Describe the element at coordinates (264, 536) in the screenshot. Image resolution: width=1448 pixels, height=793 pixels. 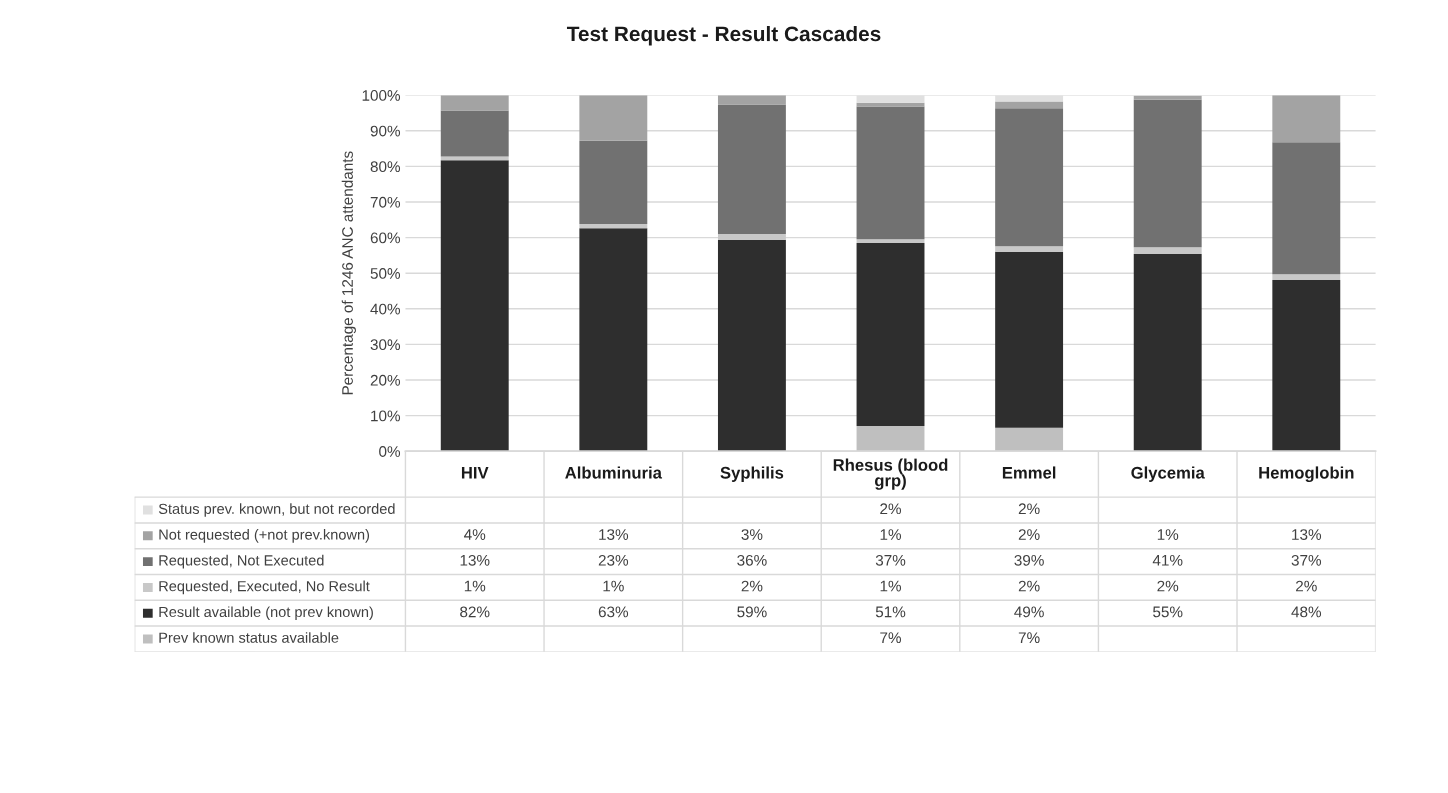
I see `legend-label: Not requested (+not prev.known)` at that location.